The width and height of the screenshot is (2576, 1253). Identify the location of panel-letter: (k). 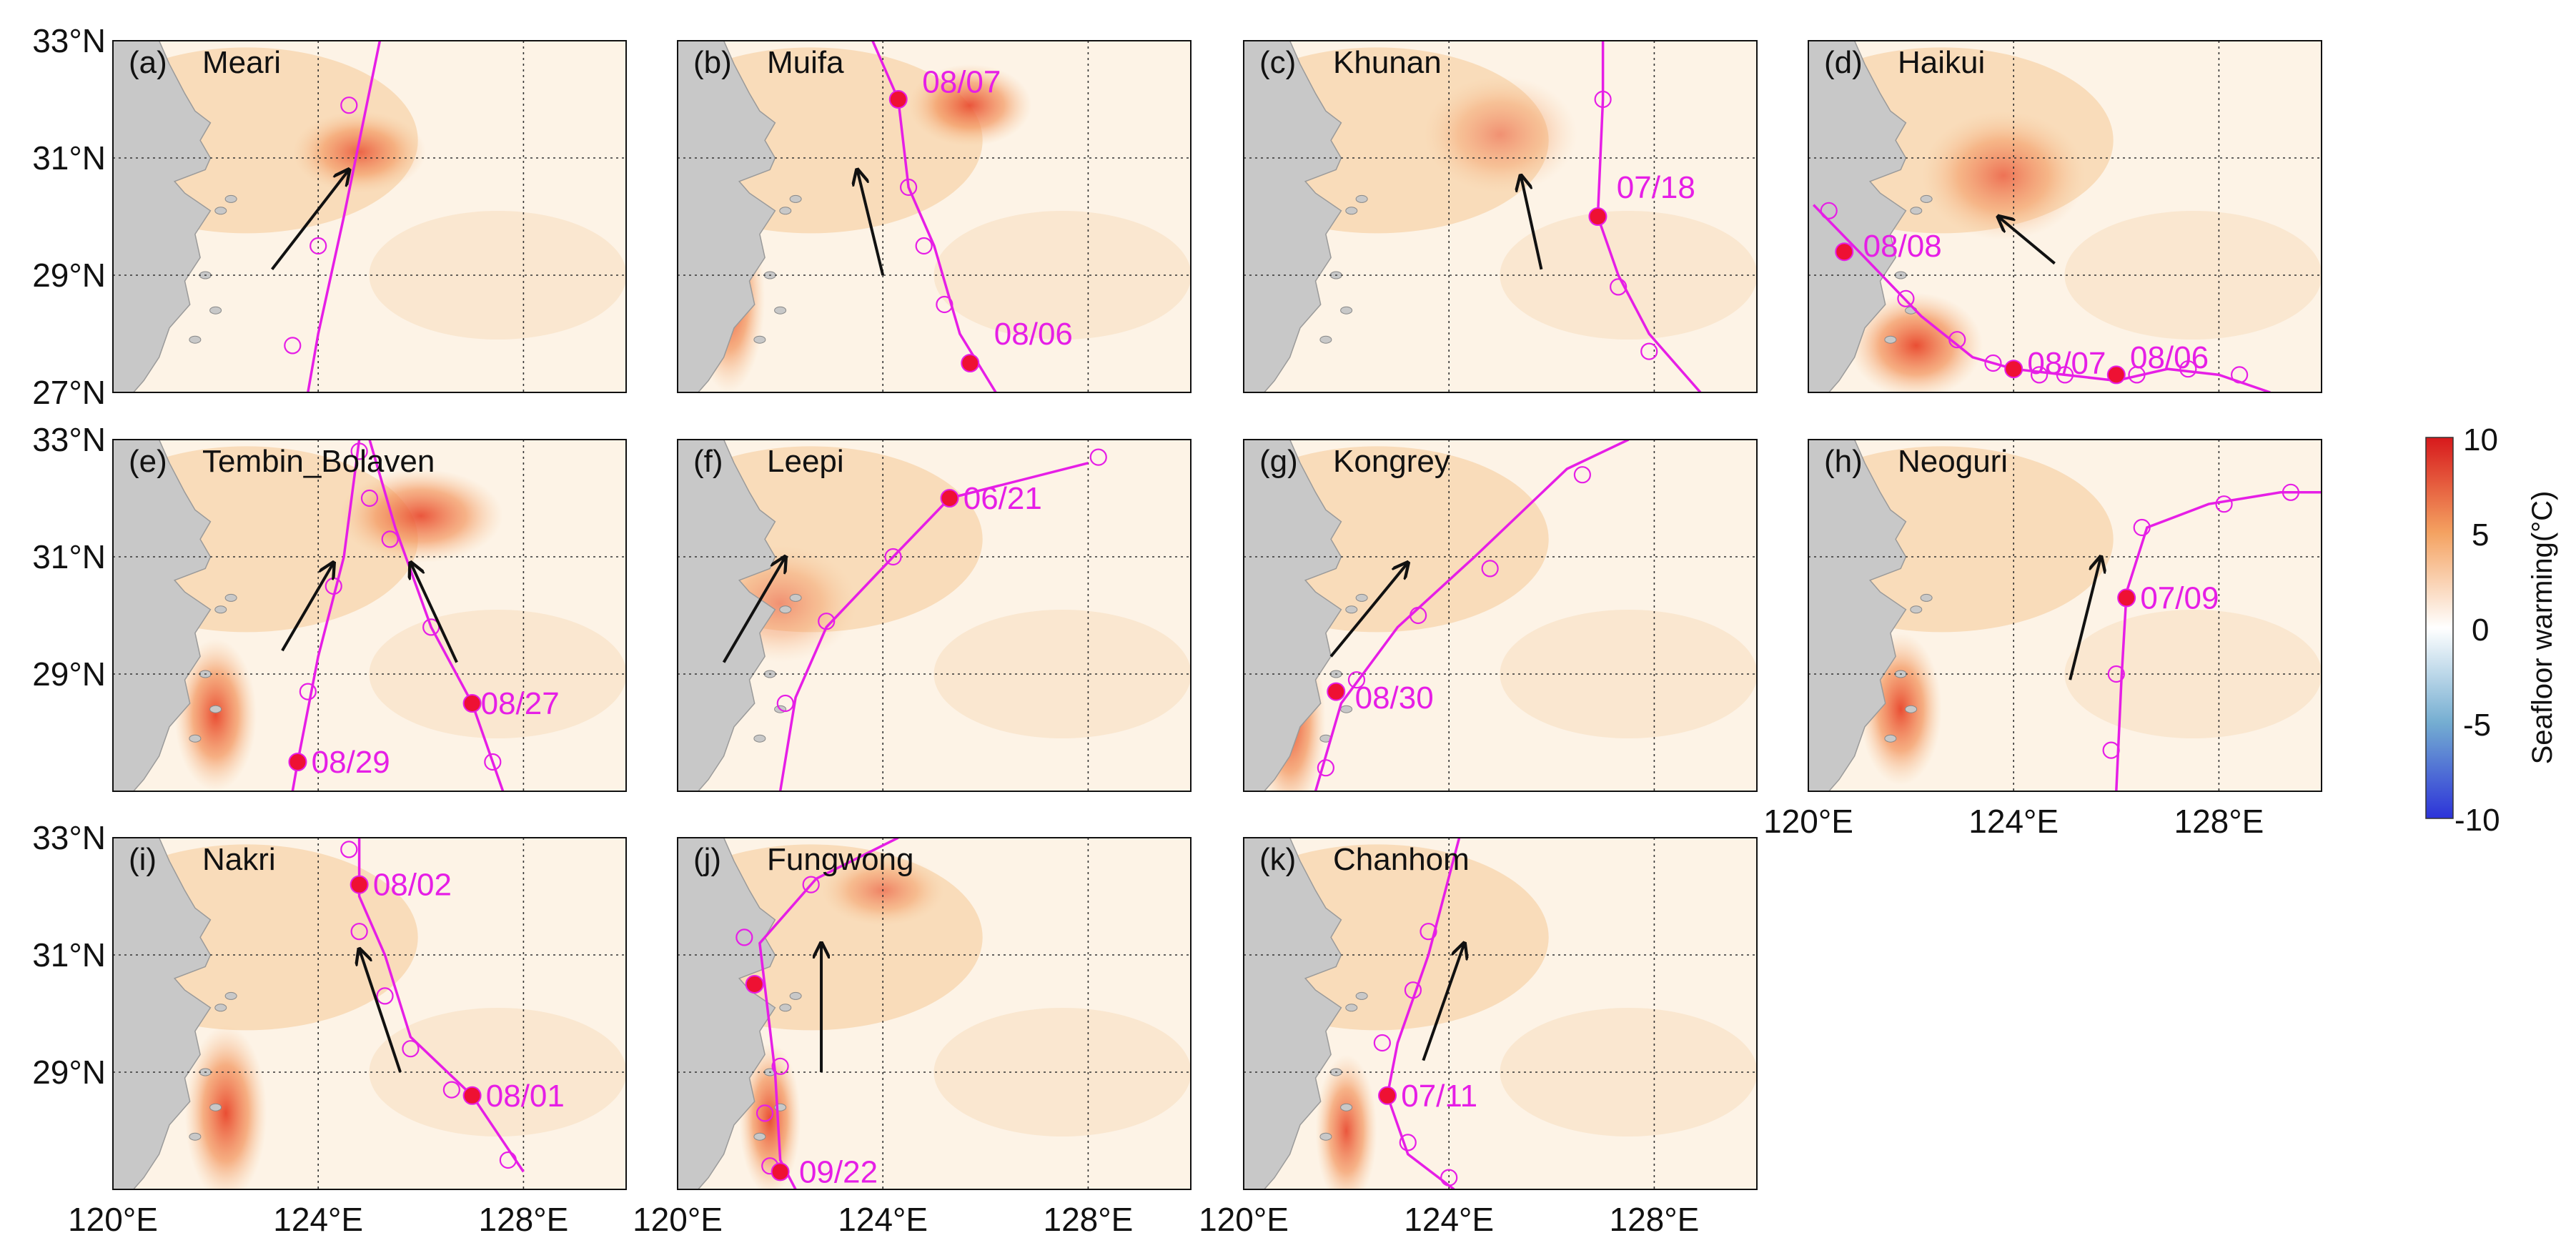
(1278, 859).